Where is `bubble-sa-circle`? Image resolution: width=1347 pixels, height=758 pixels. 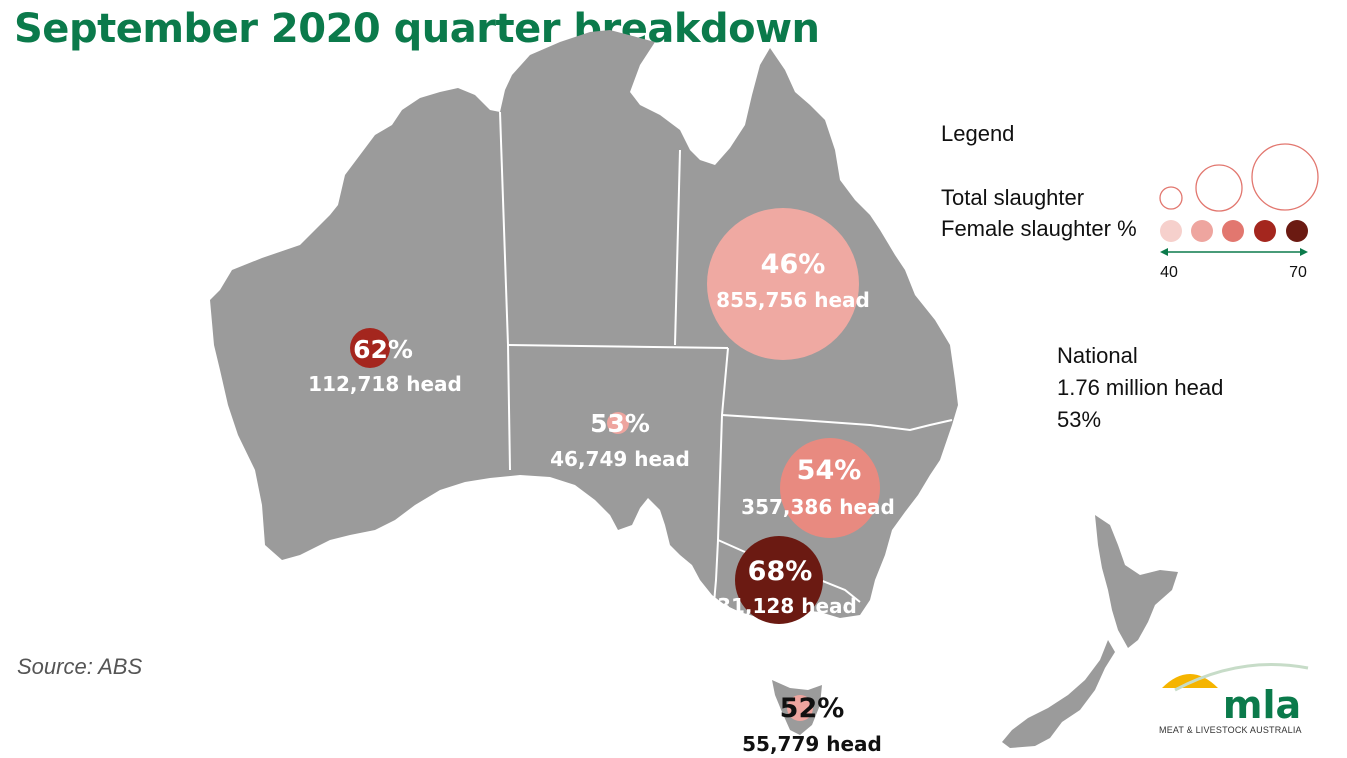
bubble-sa-circle is located at coordinates (618, 423).